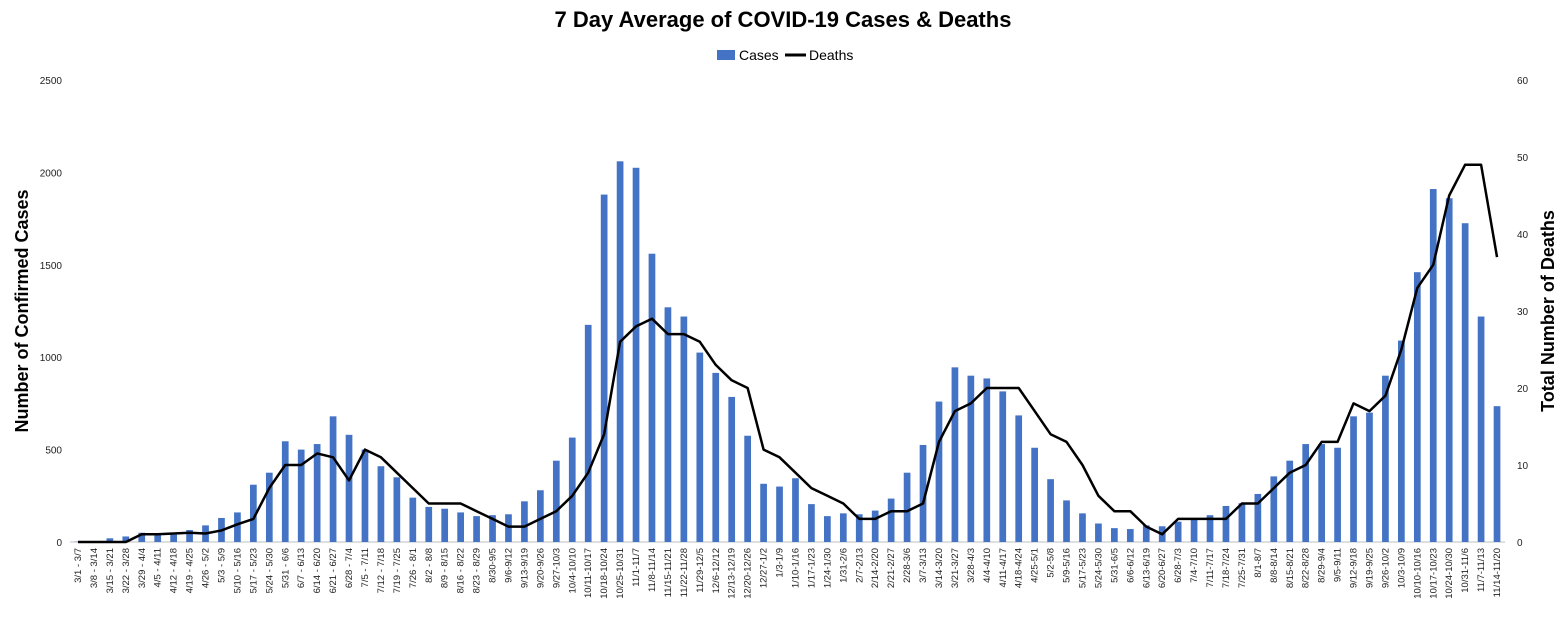 The height and width of the screenshot is (619, 1566). What do you see at coordinates (1082, 568) in the screenshot?
I see `x-tick-label: 5/17-5/23` at bounding box center [1082, 568].